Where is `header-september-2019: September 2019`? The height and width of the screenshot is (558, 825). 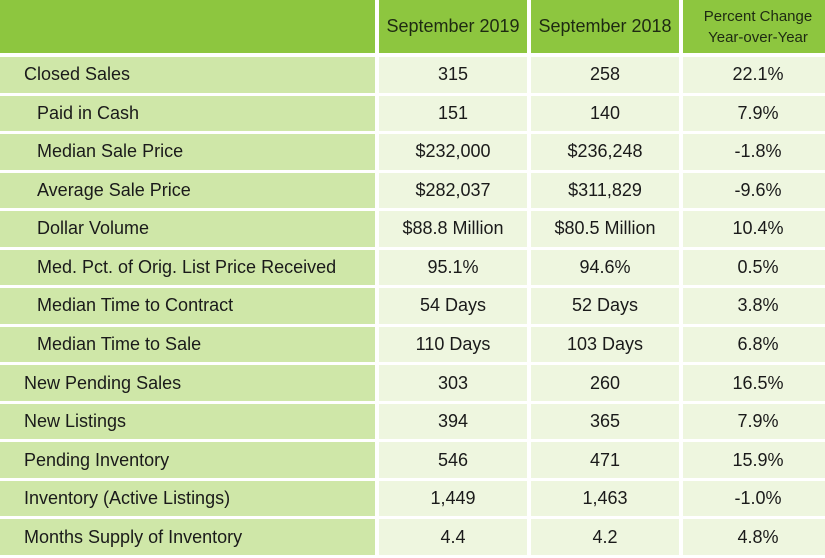 header-september-2019: September 2019 is located at coordinates (453, 28).